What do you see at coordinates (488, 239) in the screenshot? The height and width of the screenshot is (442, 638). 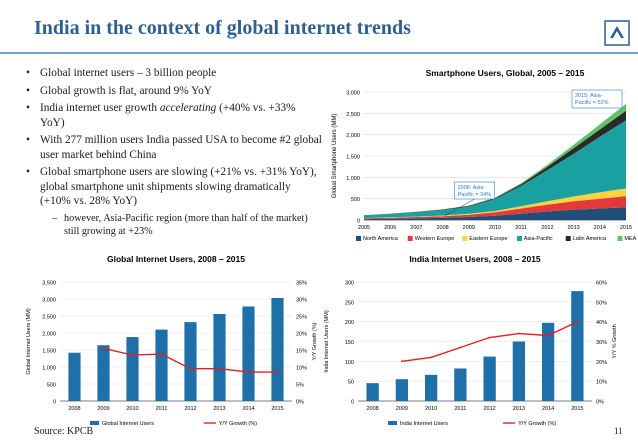 I see `legend-label: Eastern Europe` at bounding box center [488, 239].